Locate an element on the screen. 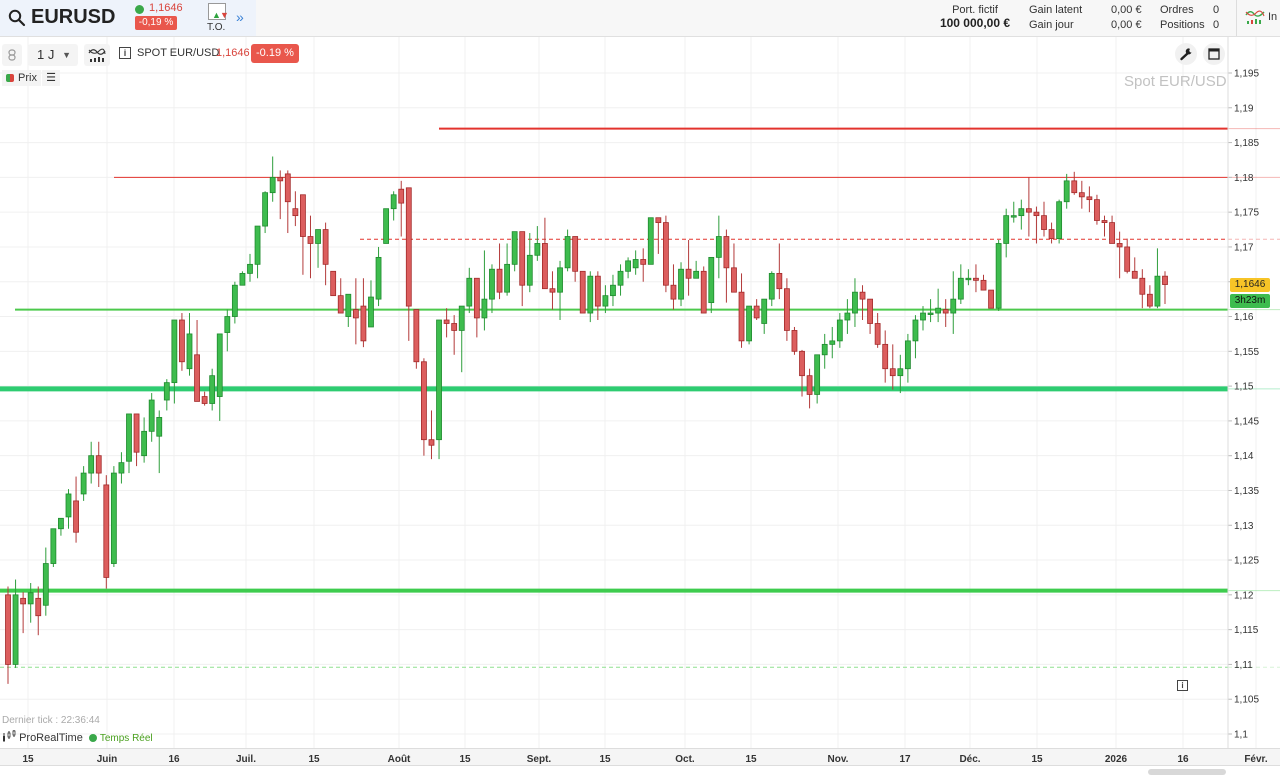  indicators-button: In is located at coordinates (1258, 18).